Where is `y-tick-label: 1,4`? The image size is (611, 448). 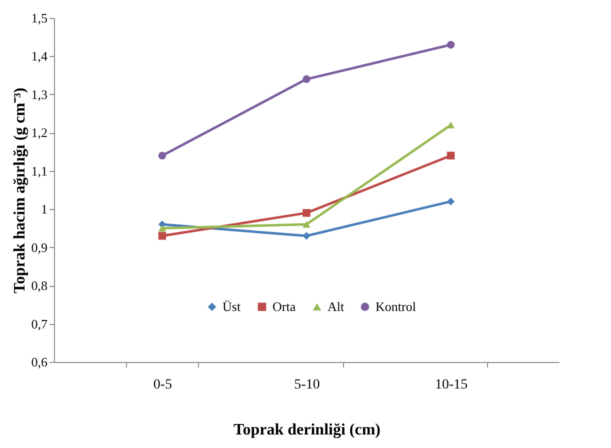
y-tick-label: 1,4 is located at coordinates (39, 56).